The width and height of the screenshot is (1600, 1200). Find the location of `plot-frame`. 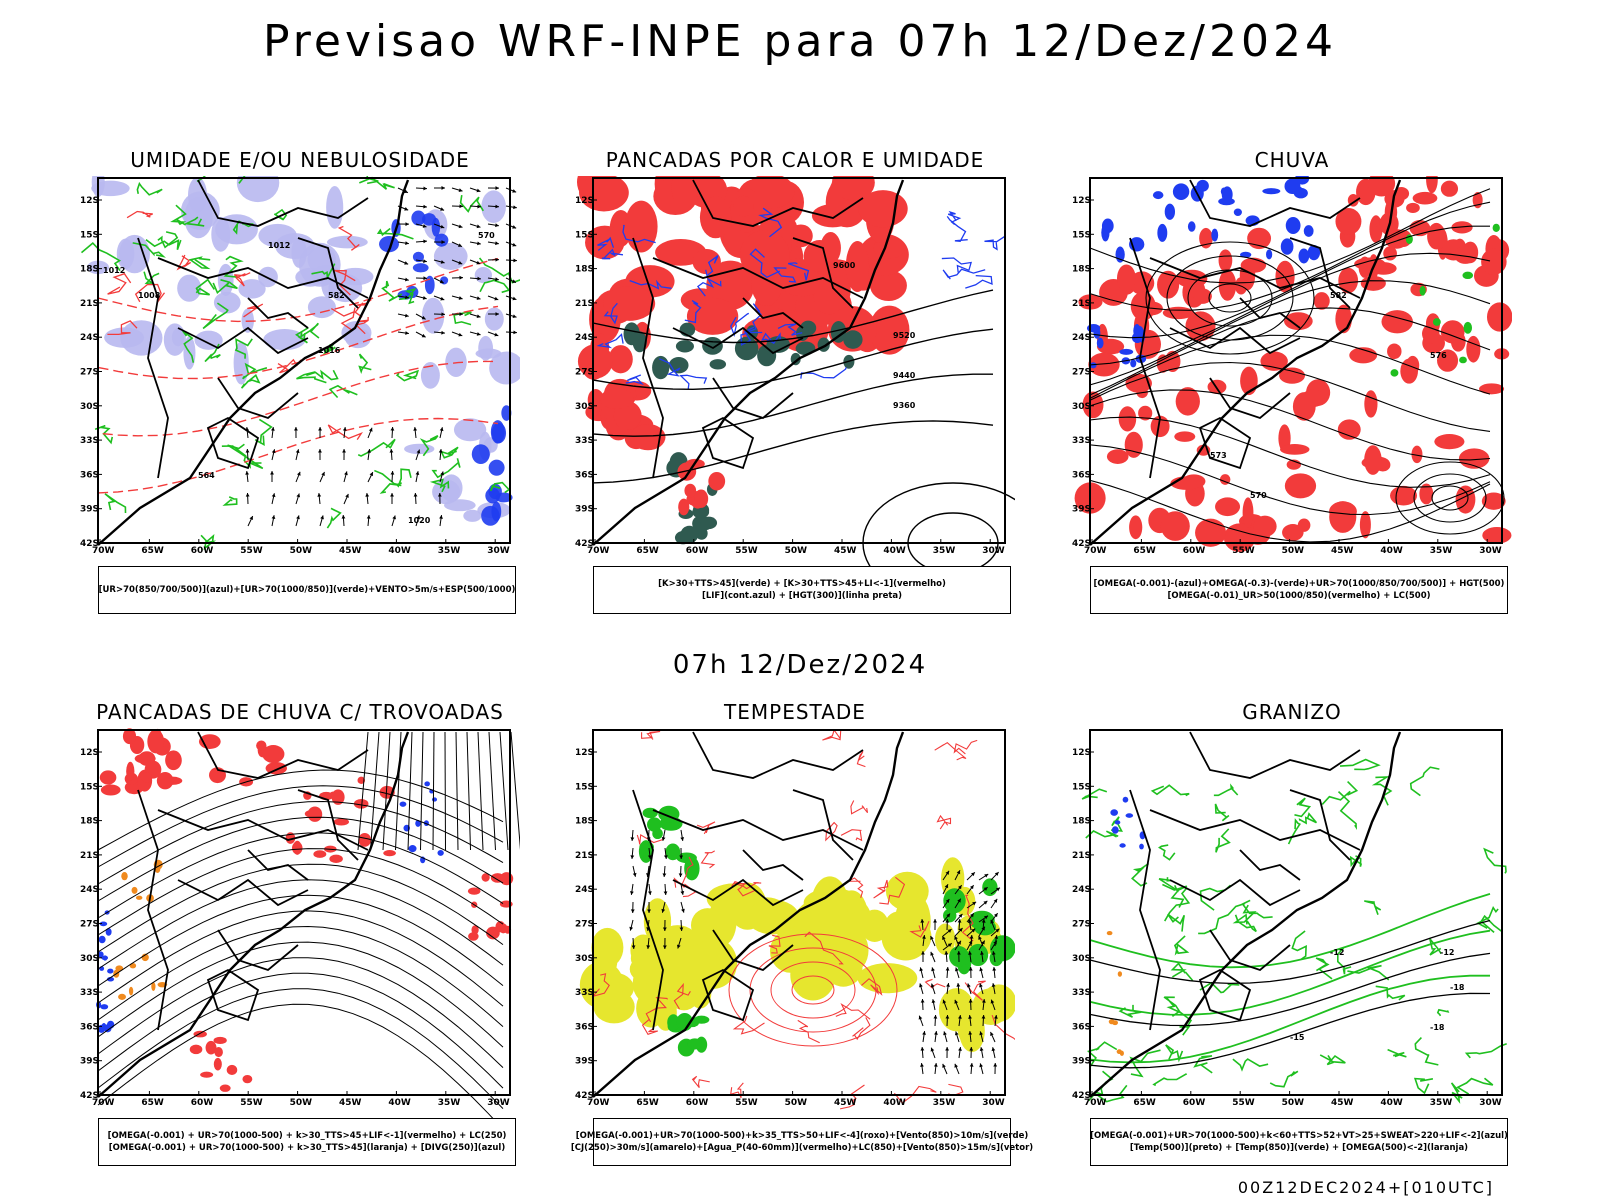

plot-frame is located at coordinates (799, 360).